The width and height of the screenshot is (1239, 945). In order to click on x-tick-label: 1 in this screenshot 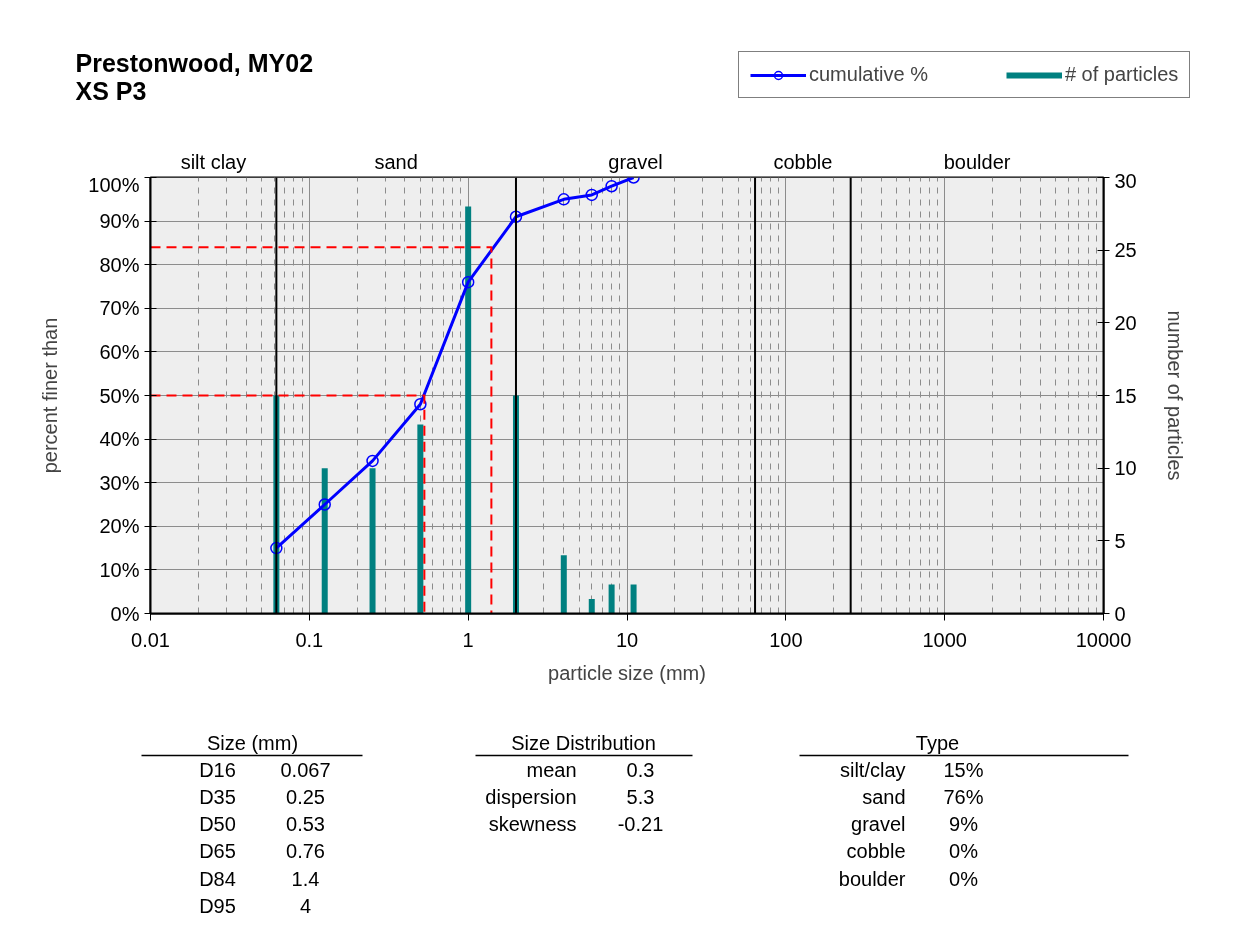, I will do `click(468, 639)`.